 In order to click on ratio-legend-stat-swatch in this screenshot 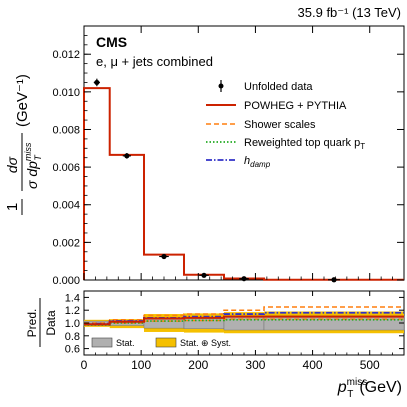, I will do `click(102, 342)`.